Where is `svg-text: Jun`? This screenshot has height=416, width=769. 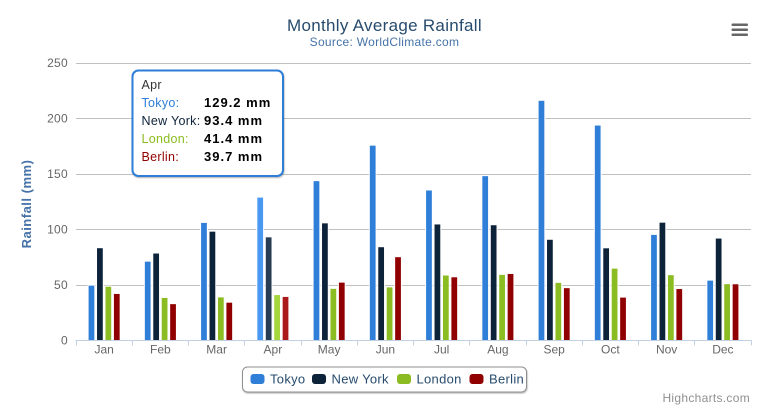 svg-text: Jun is located at coordinates (385, 350).